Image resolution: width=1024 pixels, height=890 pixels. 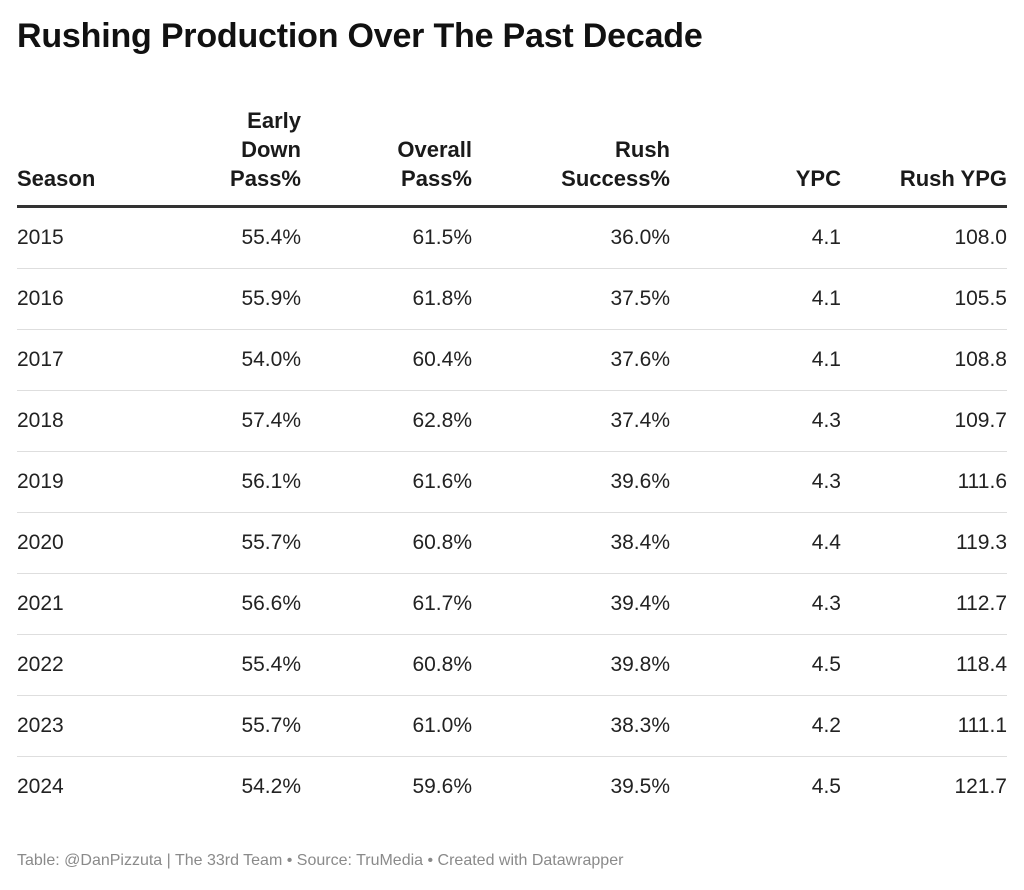 I want to click on table-row: 2018 57.4% 62.8% 37.4% 4.3 109.7, so click(x=512, y=421).